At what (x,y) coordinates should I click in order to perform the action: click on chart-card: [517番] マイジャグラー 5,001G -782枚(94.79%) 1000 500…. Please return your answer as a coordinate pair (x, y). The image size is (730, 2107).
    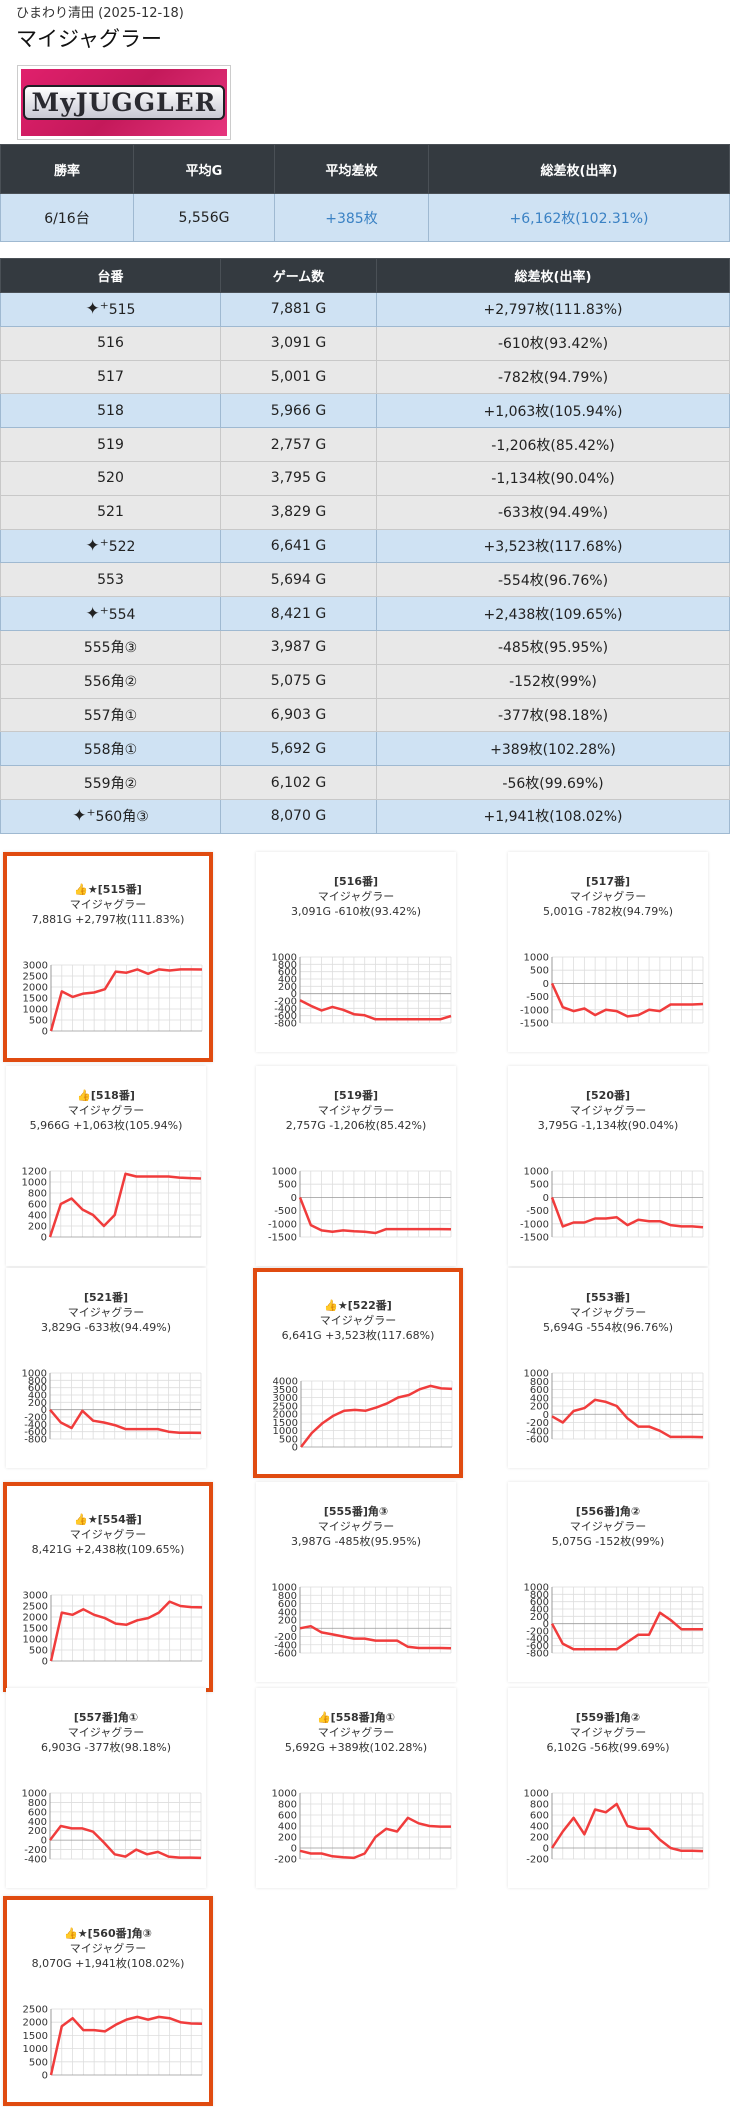
    Looking at the image, I should click on (608, 952).